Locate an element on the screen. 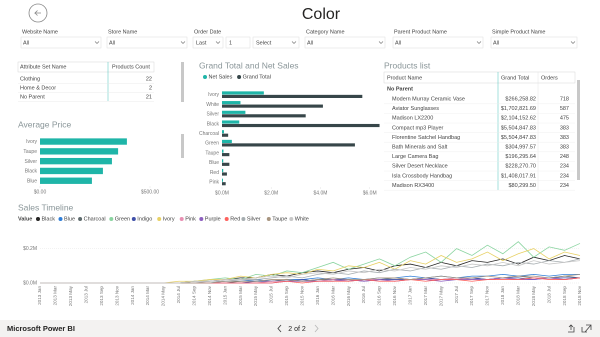  x-tick-label: 2016 Mar is located at coordinates (332, 296).